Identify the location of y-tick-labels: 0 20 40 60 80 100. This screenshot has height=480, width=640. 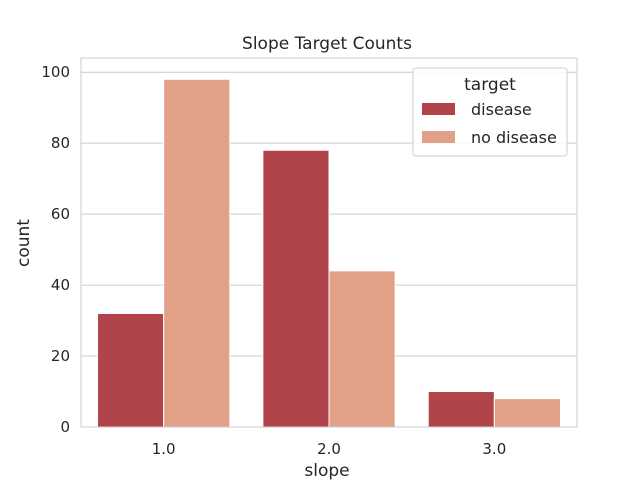
(55, 249).